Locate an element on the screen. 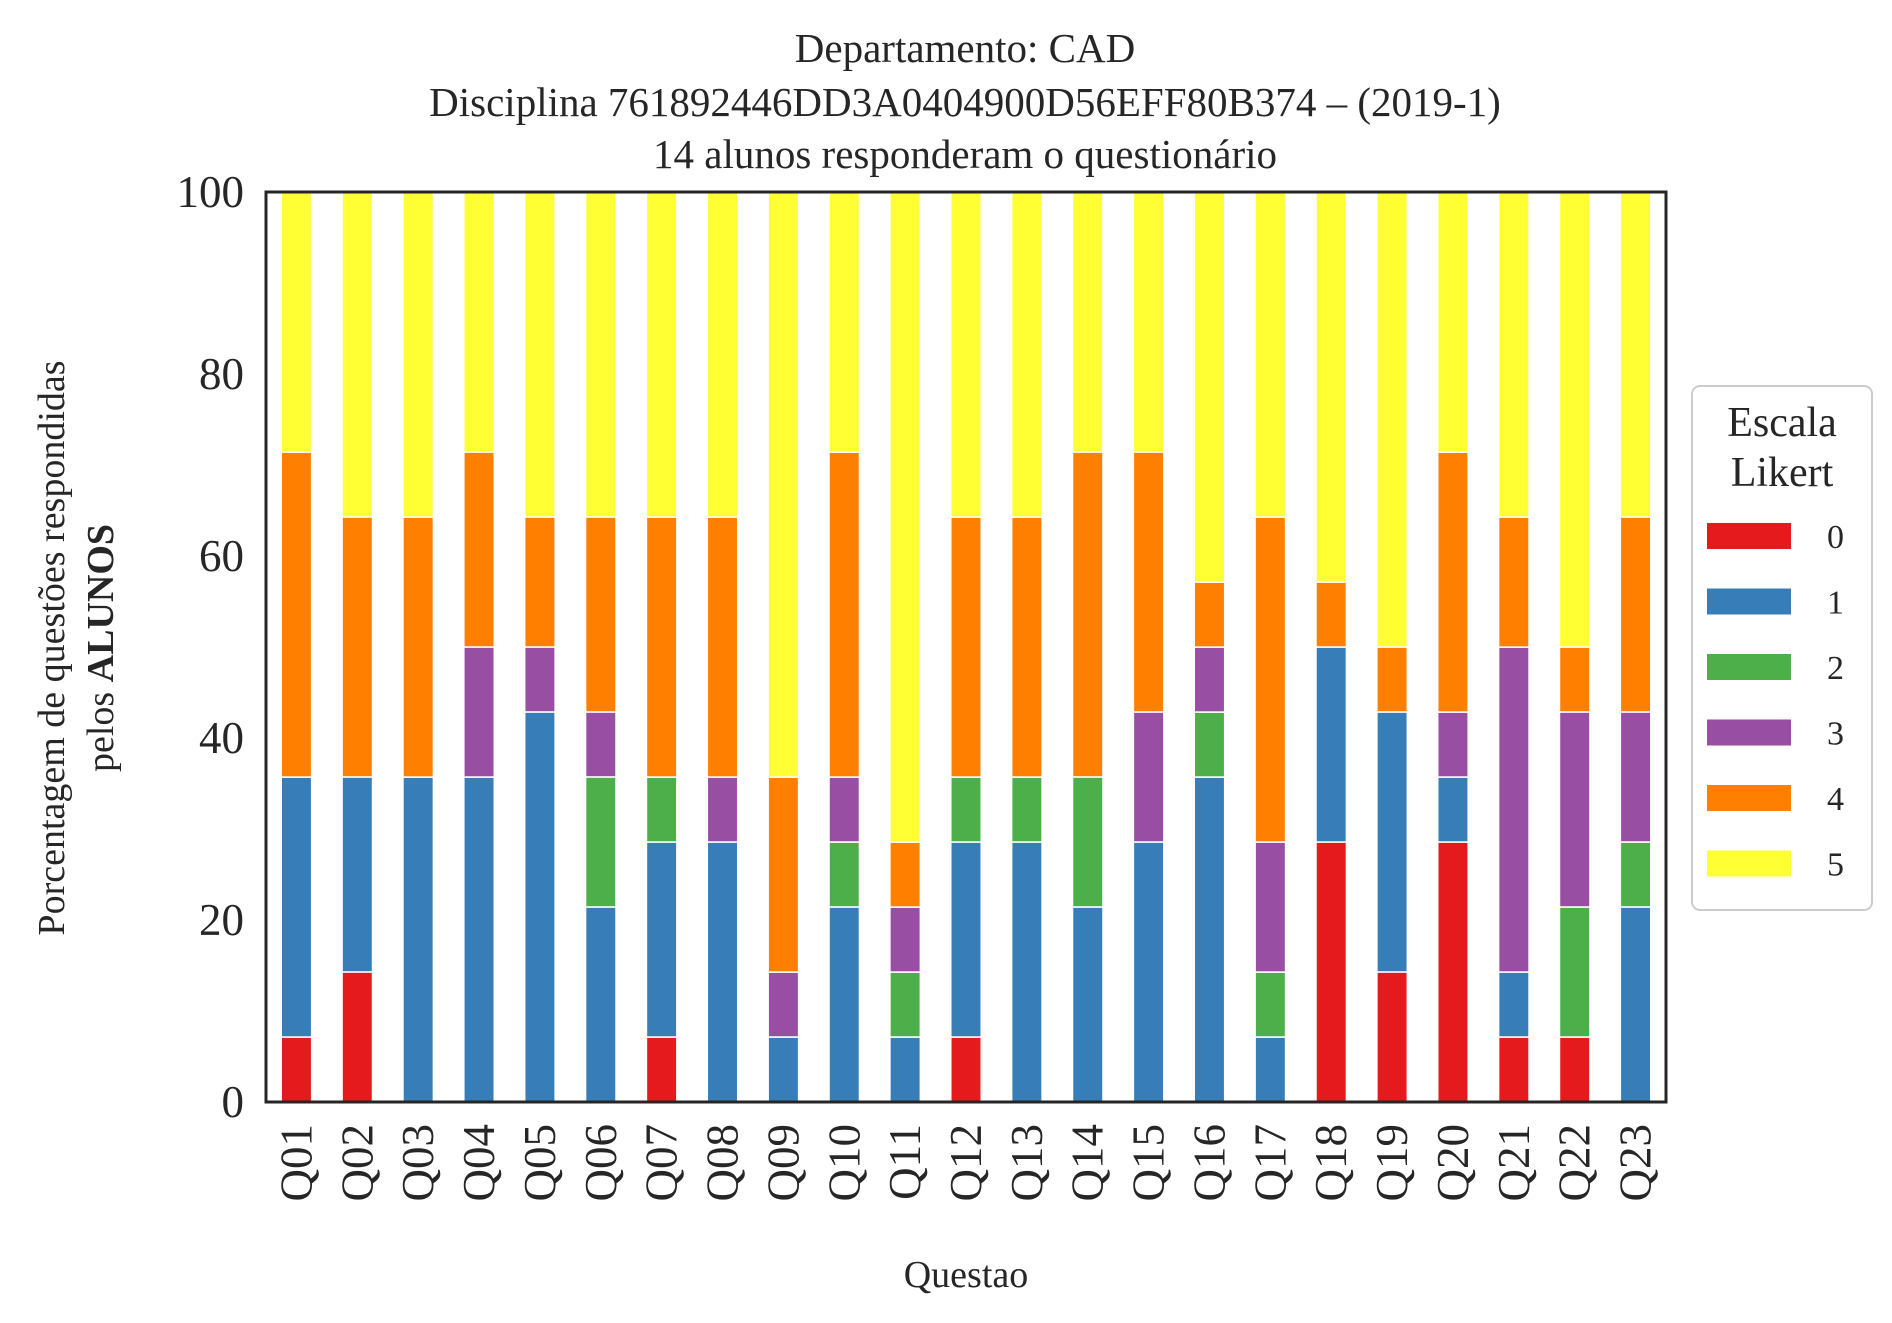 Image resolution: width=1892 pixels, height=1323 pixels. legend-label-2: 2 is located at coordinates (1835, 668).